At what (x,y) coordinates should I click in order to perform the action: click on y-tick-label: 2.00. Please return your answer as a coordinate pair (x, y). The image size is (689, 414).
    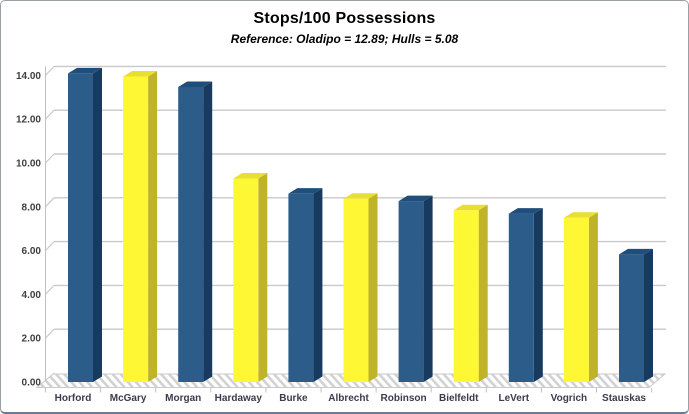
    Looking at the image, I should click on (32, 339).